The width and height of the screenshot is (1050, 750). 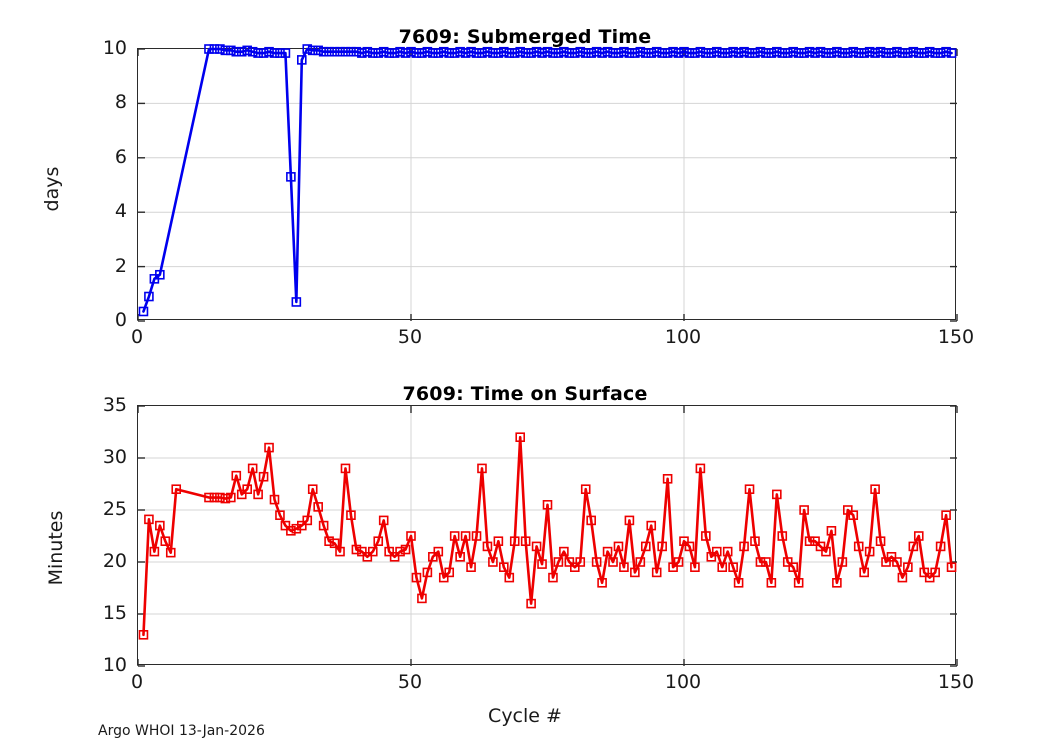 What do you see at coordinates (137, 682) in the screenshot?
I see `bottom-xtick-0: 0` at bounding box center [137, 682].